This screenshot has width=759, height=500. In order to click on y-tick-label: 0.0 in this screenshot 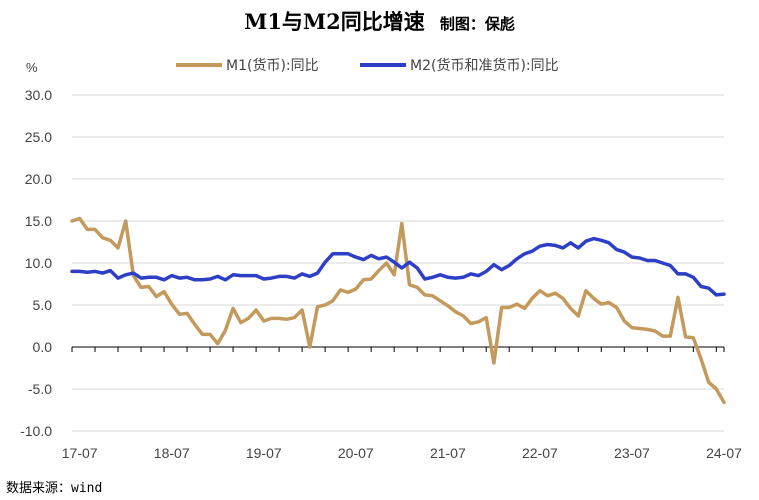, I will do `click(43, 347)`.